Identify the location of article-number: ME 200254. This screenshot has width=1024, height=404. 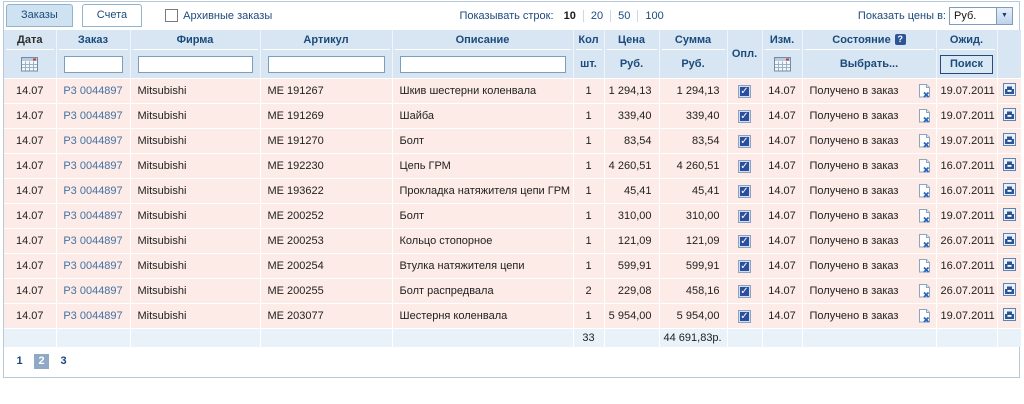
(295, 266).